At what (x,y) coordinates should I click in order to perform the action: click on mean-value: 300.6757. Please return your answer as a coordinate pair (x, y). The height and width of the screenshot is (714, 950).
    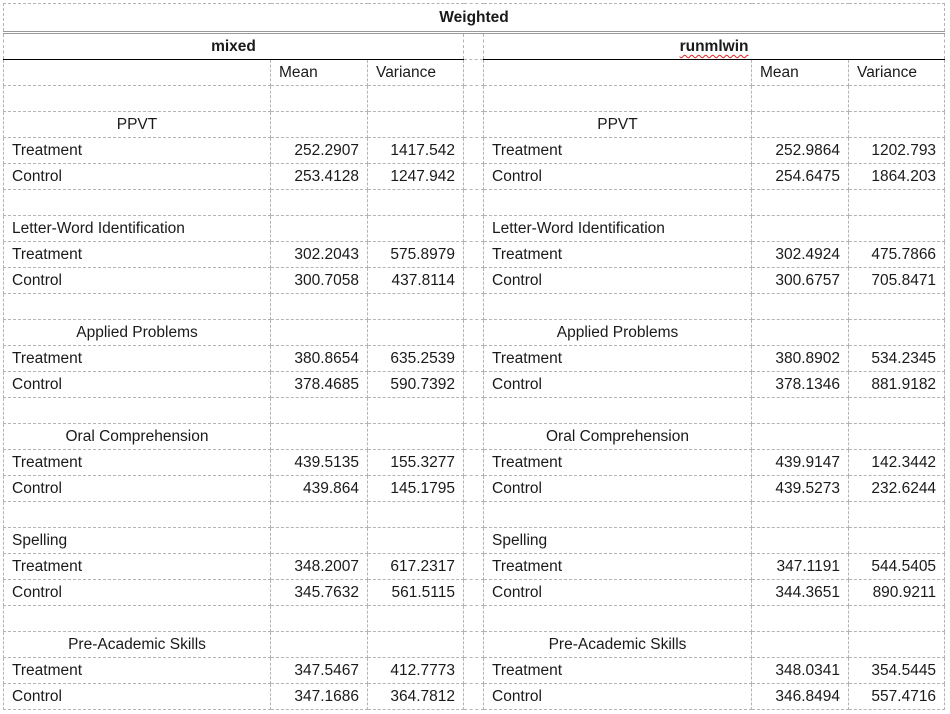
    Looking at the image, I should click on (800, 280).